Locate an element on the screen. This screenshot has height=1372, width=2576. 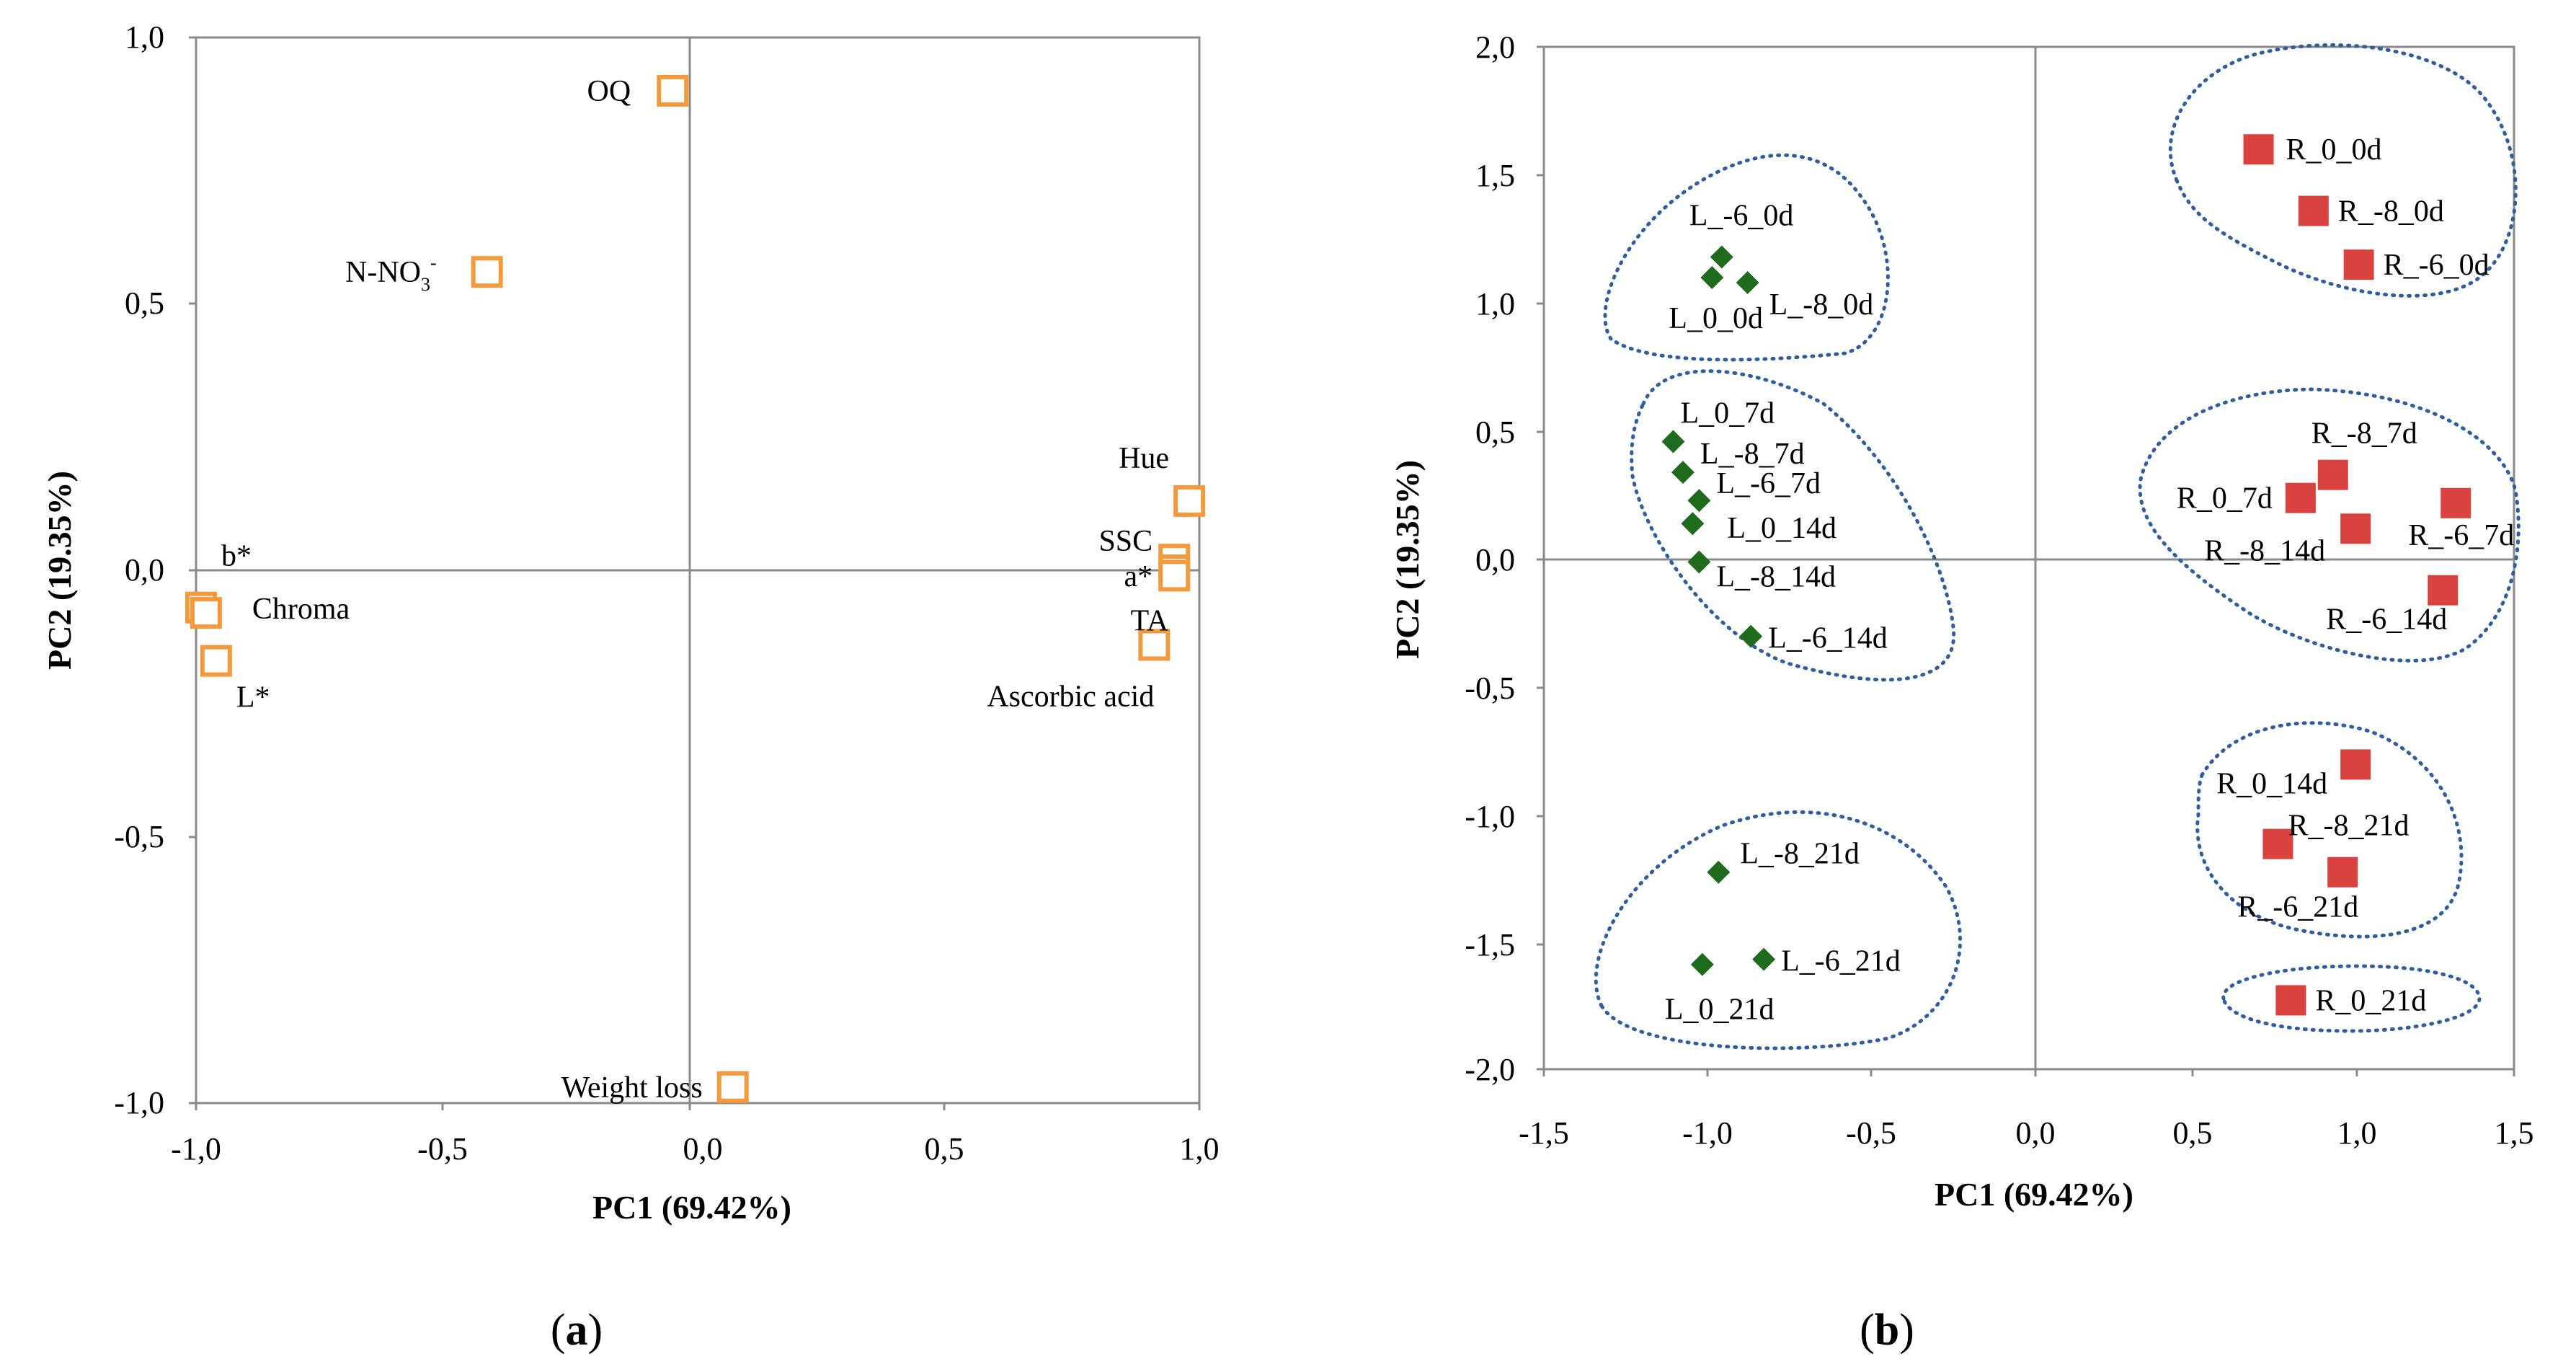
panel-b-label-r-0-7d: R_0_7d is located at coordinates (2225, 498).